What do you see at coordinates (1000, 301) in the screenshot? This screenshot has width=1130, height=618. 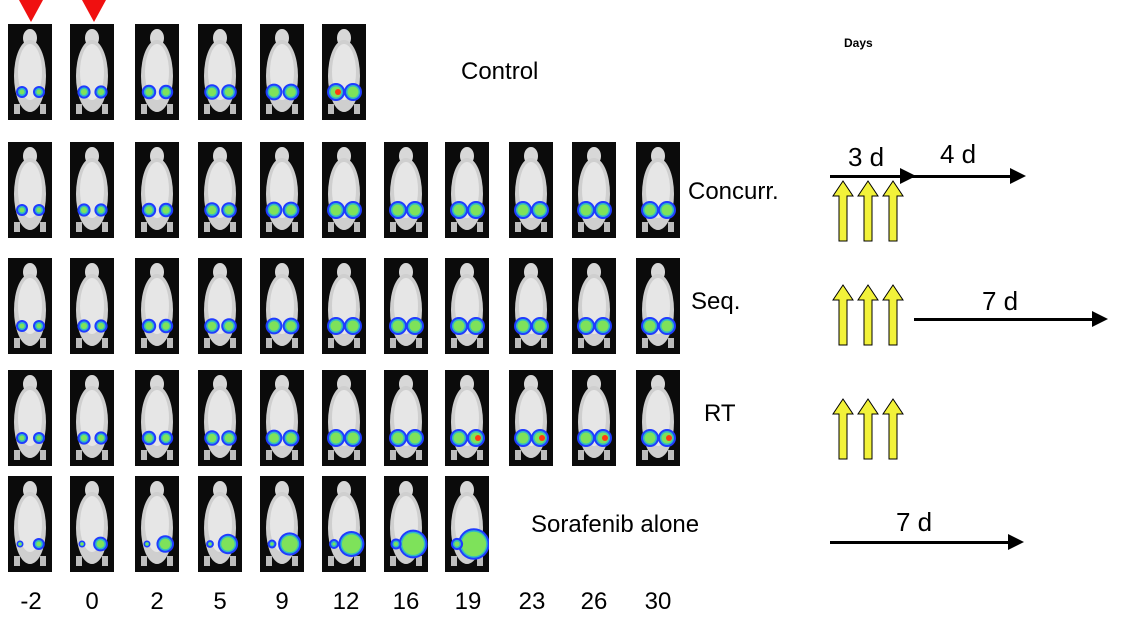 I see `seq-interval: 7 d` at bounding box center [1000, 301].